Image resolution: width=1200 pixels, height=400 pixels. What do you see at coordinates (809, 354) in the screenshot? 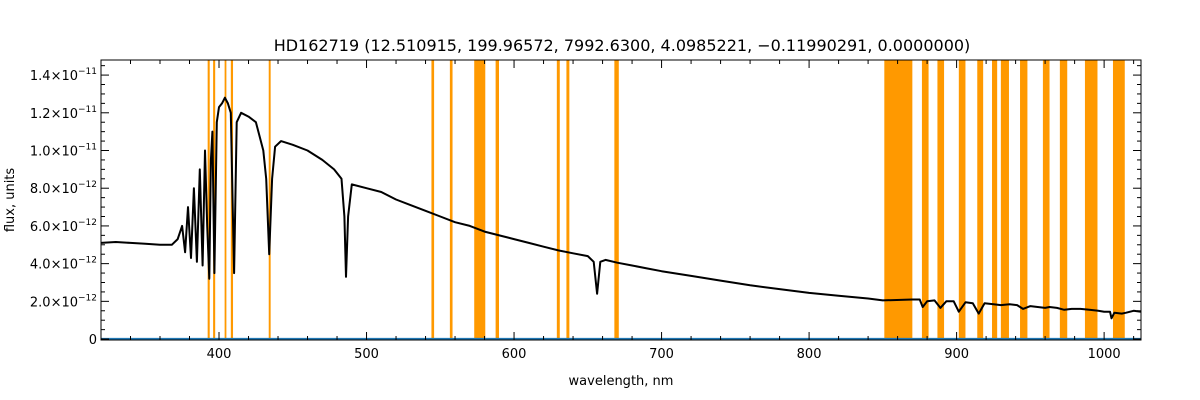
I see `x-tick-label: 800` at bounding box center [809, 354].